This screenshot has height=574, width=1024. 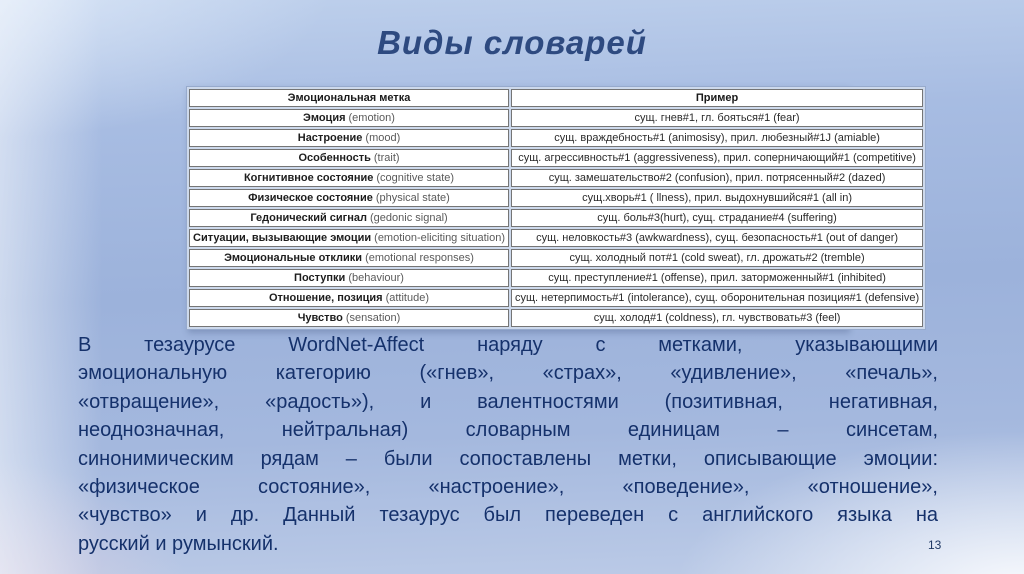 What do you see at coordinates (349, 98) in the screenshot?
I see `column-header-label: Эмоциональная метка` at bounding box center [349, 98].